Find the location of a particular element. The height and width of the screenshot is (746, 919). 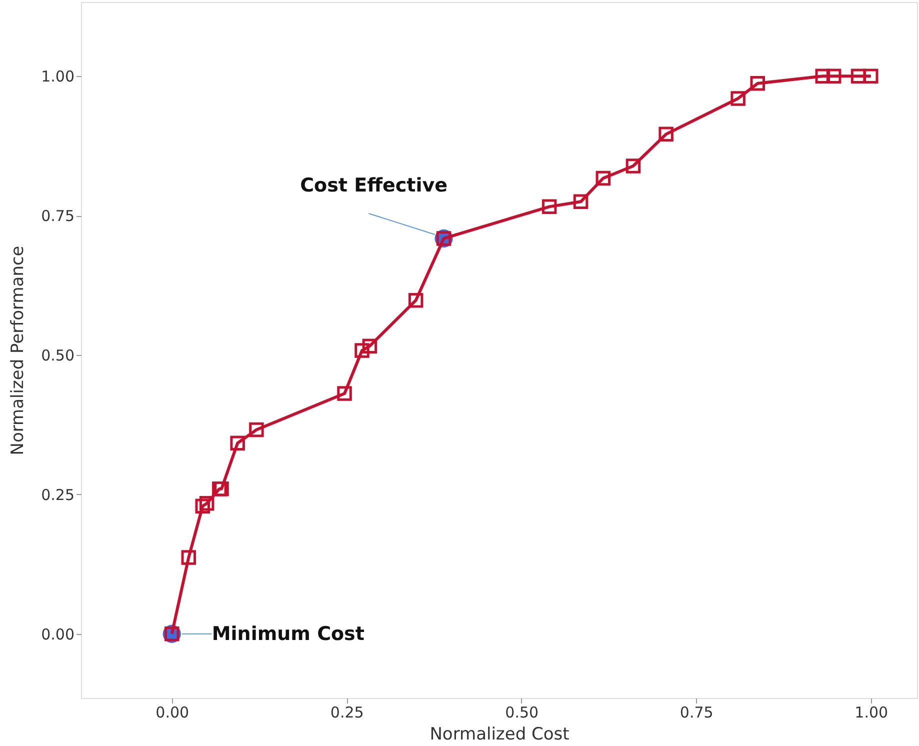

x-tick-label: 0.00 is located at coordinates (173, 713).